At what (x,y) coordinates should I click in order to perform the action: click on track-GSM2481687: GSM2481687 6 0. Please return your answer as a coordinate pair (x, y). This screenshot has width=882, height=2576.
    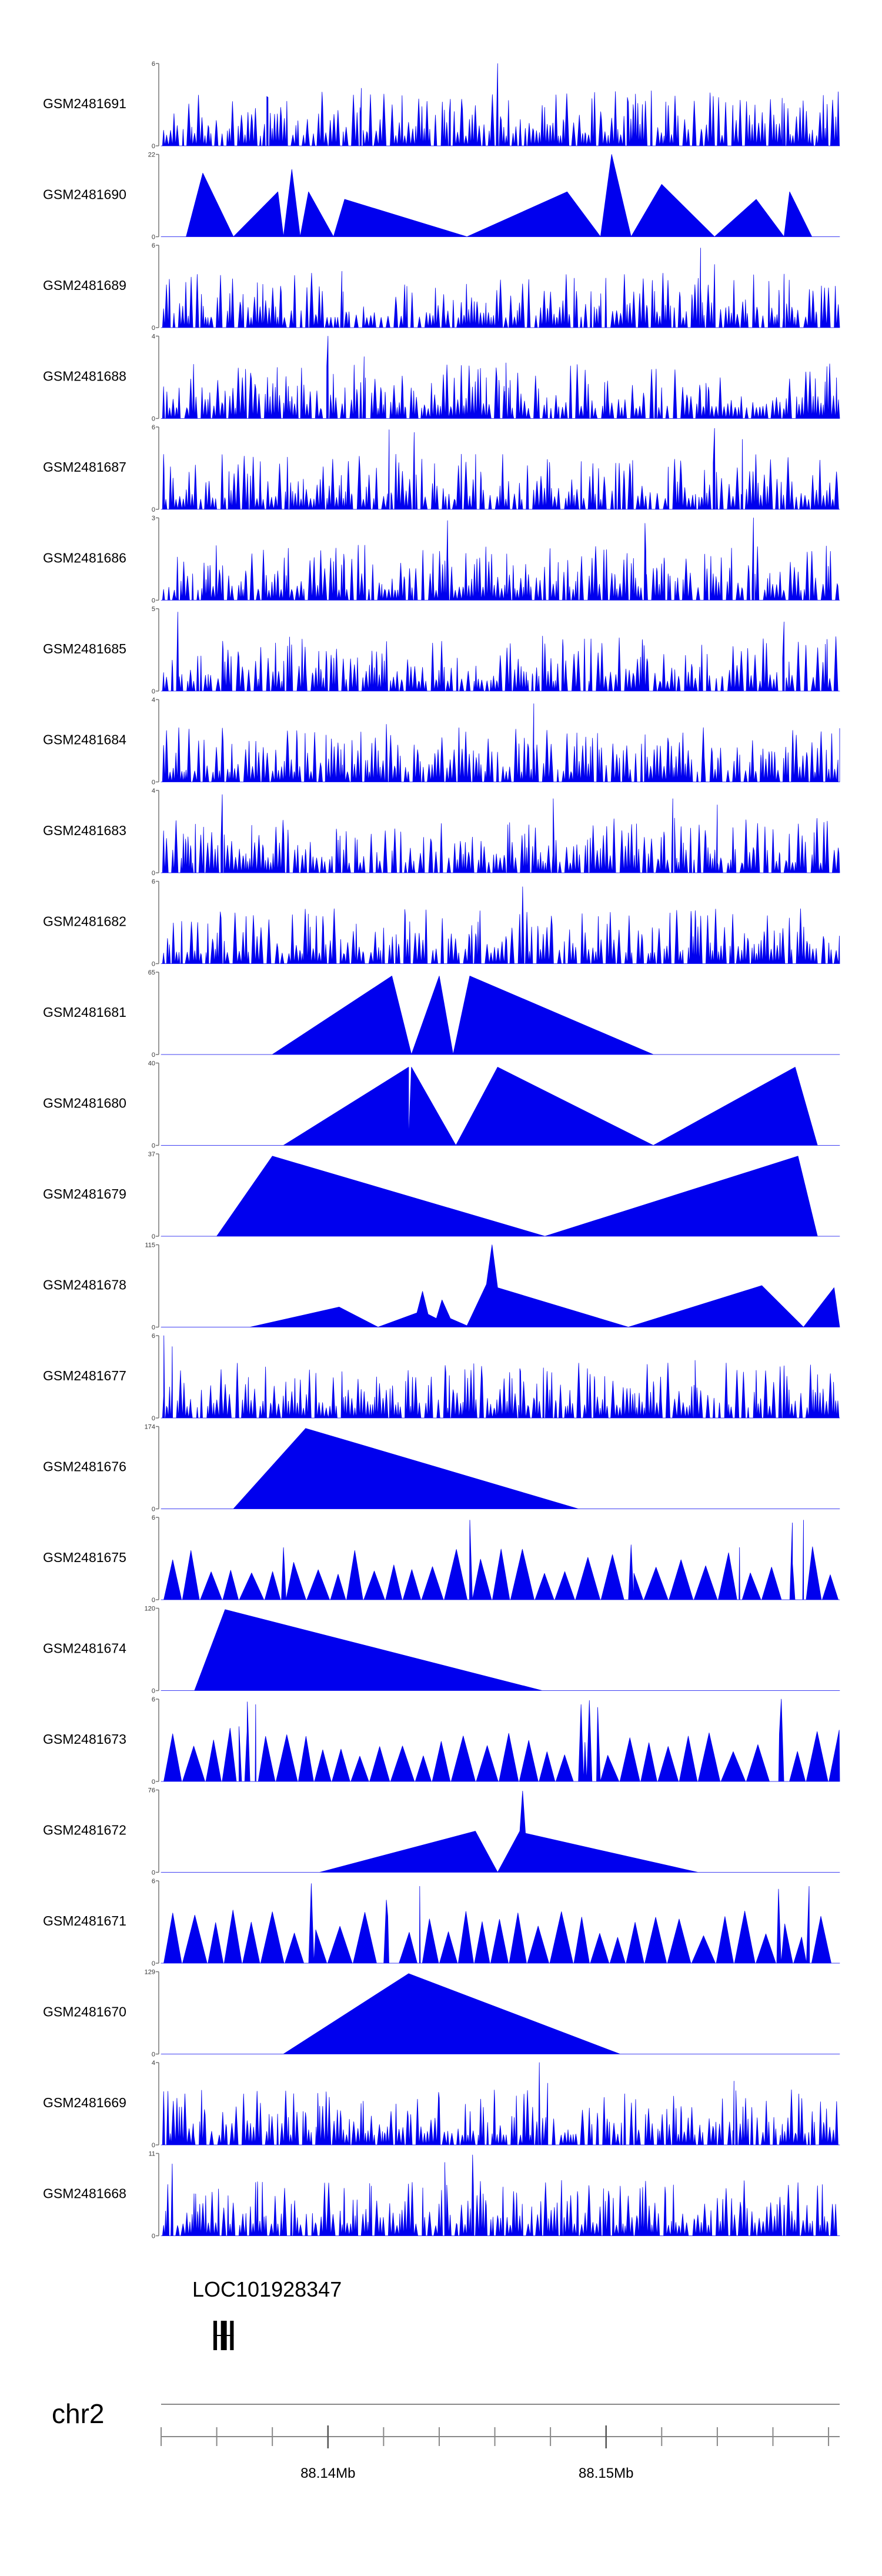
    Looking at the image, I should click on (441, 468).